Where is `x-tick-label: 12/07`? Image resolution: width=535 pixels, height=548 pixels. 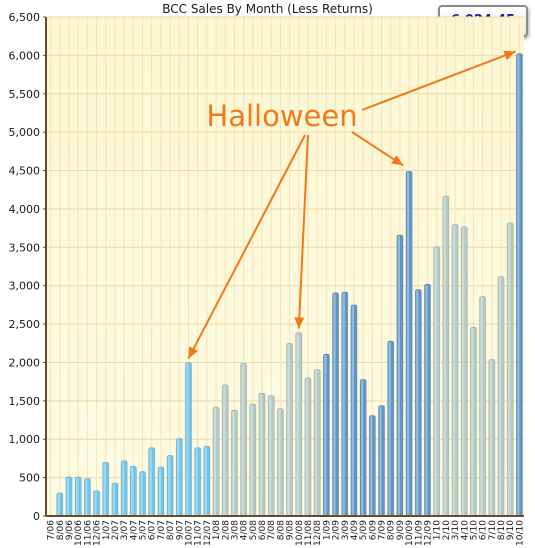 x-tick-label: 12/07 is located at coordinates (208, 533).